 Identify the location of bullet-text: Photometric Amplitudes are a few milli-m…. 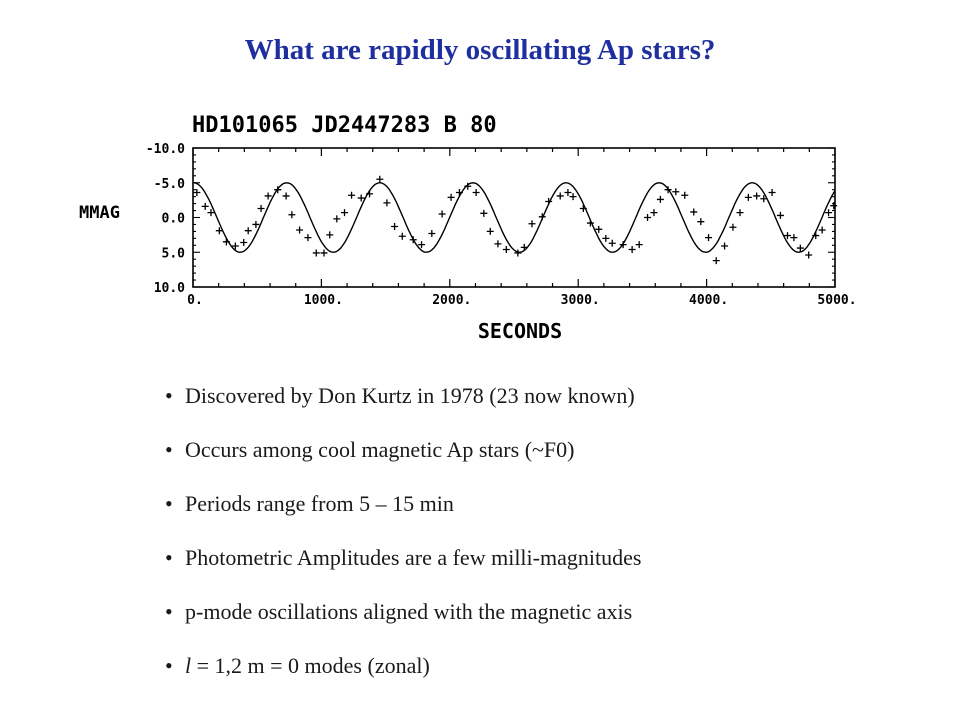
(413, 557).